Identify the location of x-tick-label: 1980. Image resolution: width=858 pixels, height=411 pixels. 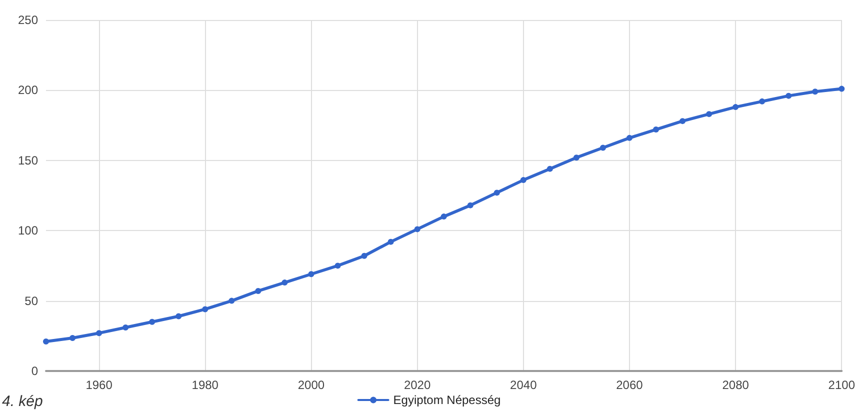
(205, 385).